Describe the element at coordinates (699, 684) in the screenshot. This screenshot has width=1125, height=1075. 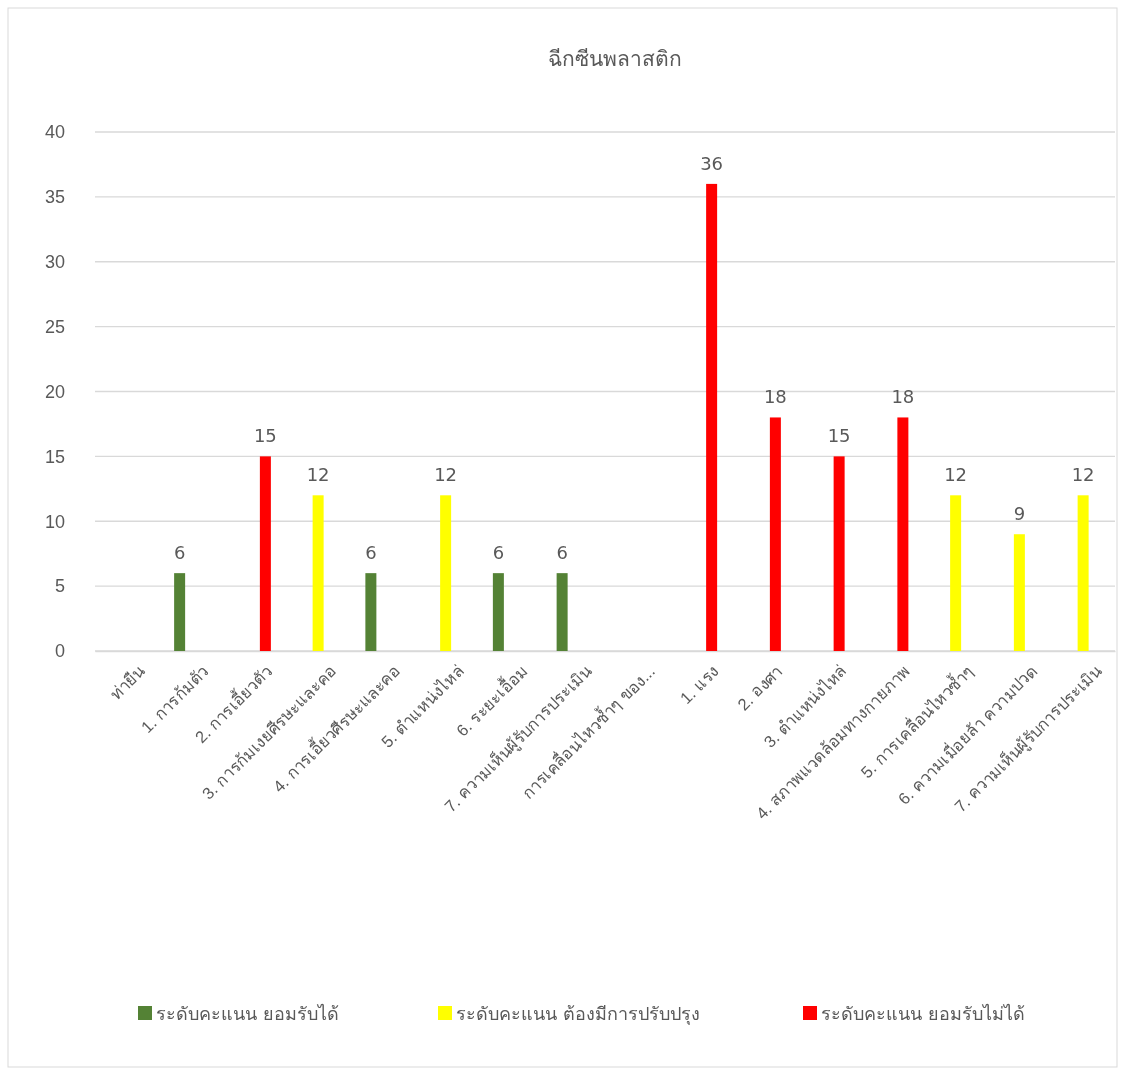
I see `x-tick-label: 1. แรง` at that location.